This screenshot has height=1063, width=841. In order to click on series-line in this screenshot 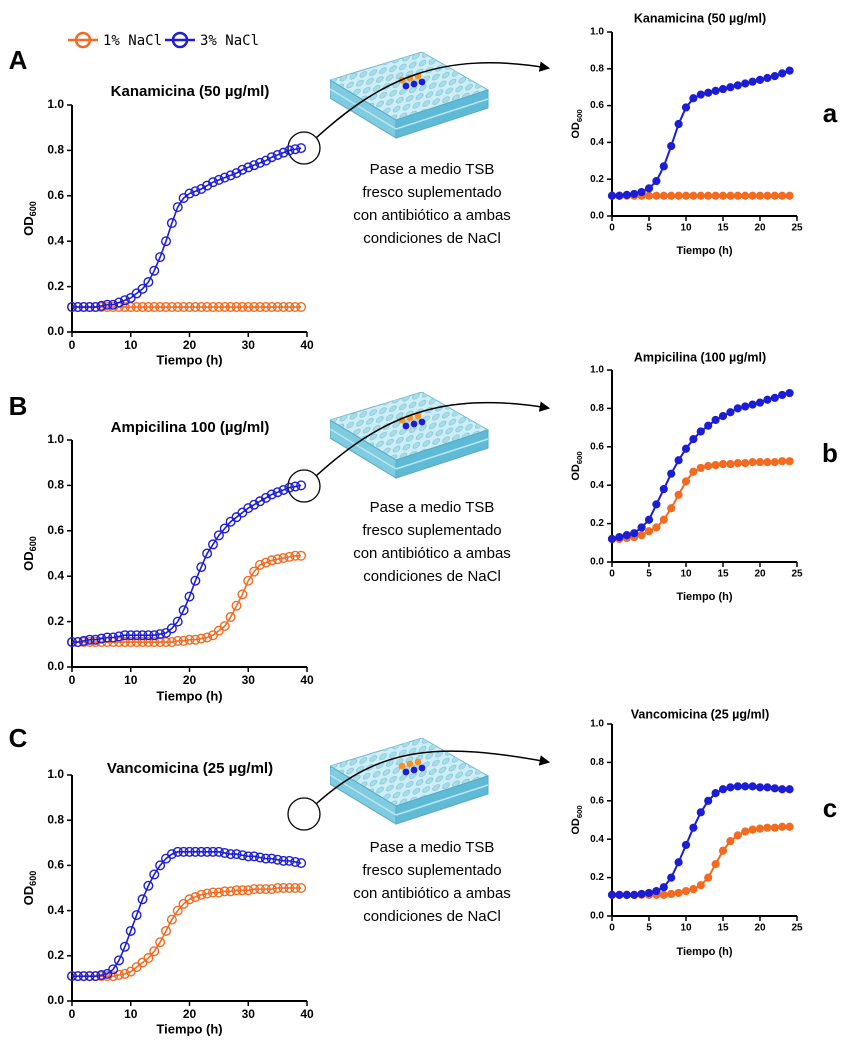, I will do `click(187, 932)`.